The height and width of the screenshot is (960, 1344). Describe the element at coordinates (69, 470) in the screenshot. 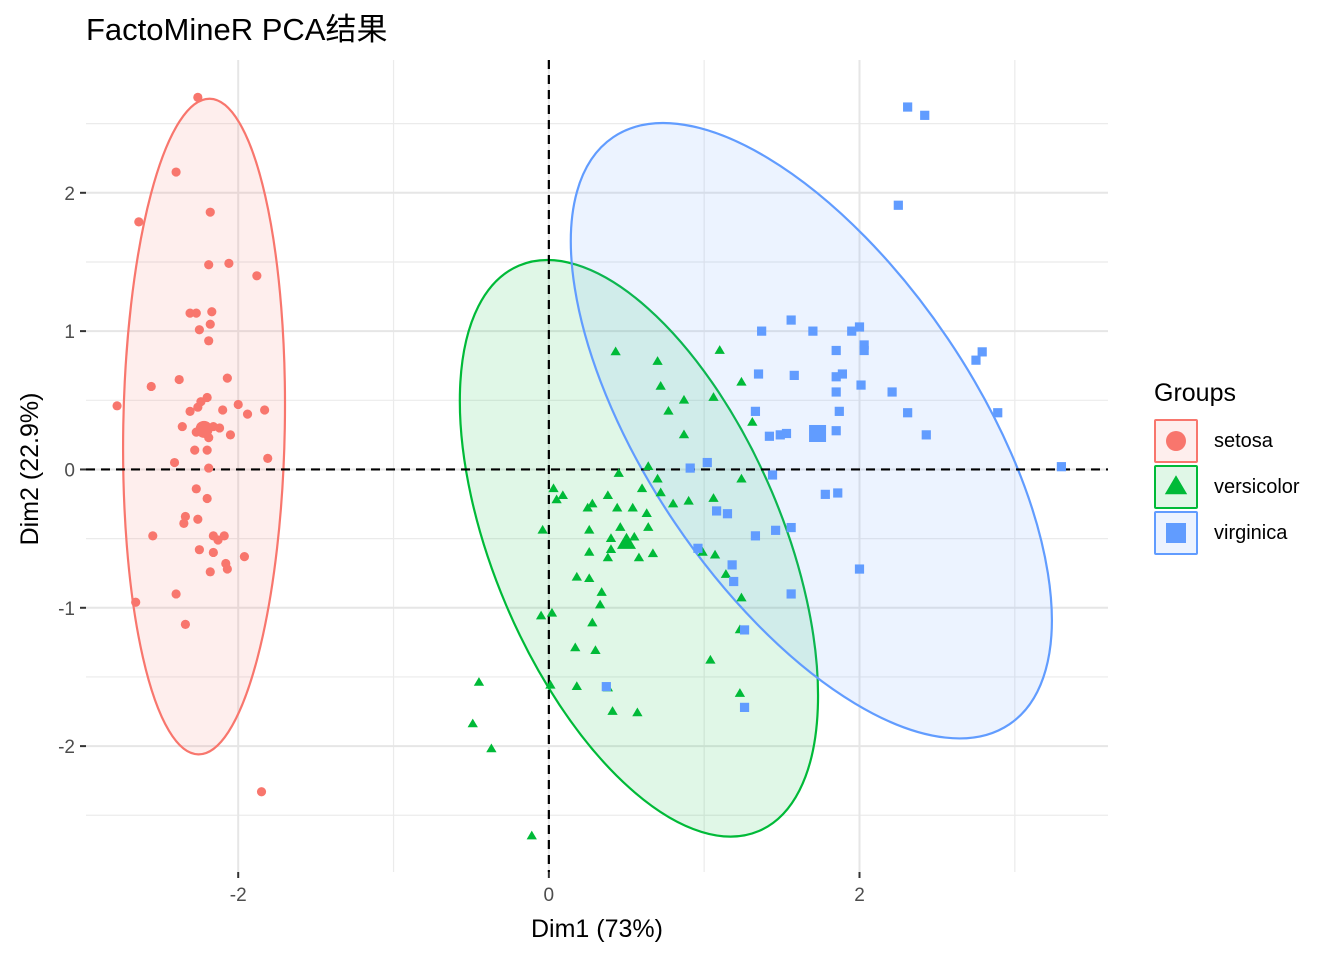

I see `y-tick-label: 0` at that location.